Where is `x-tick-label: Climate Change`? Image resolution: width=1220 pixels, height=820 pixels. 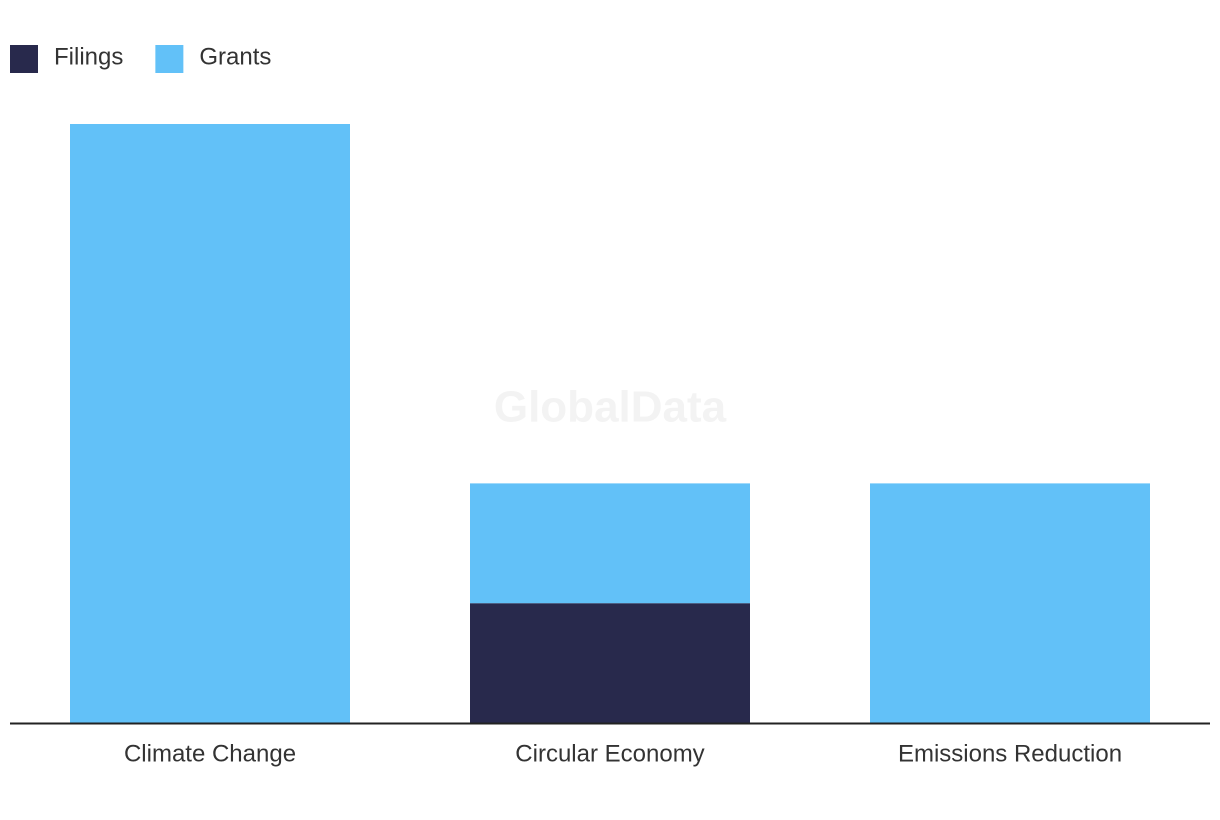
x-tick-label: Climate Change is located at coordinates (210, 753).